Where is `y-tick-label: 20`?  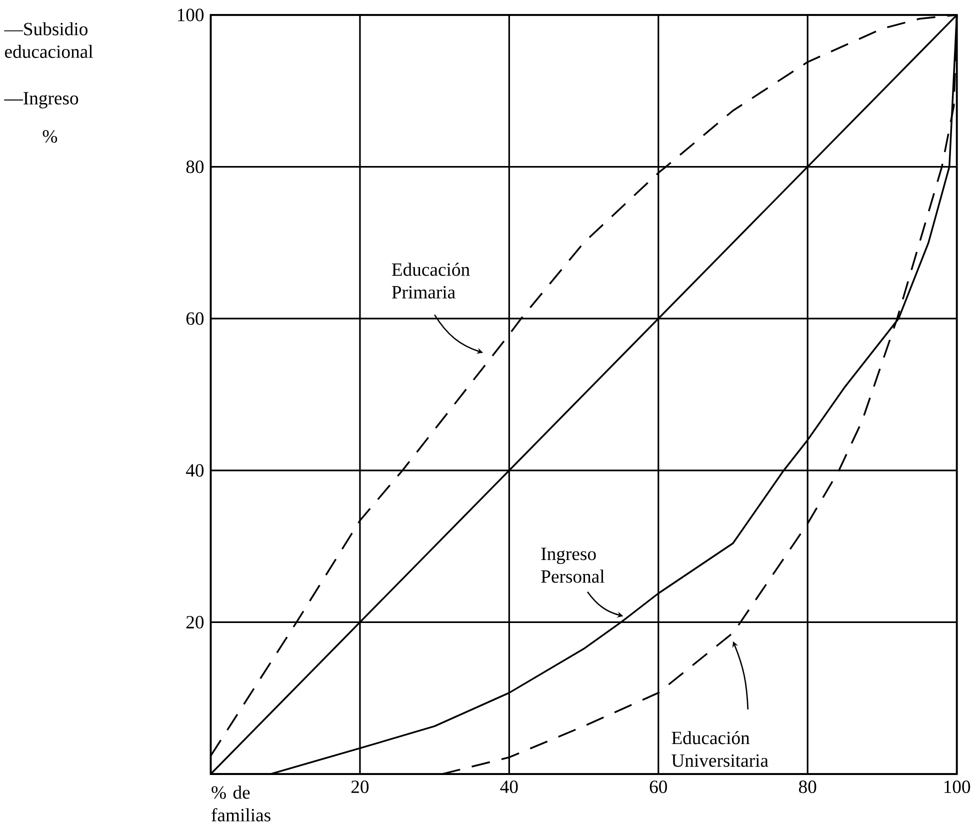
y-tick-label: 20 is located at coordinates (195, 622).